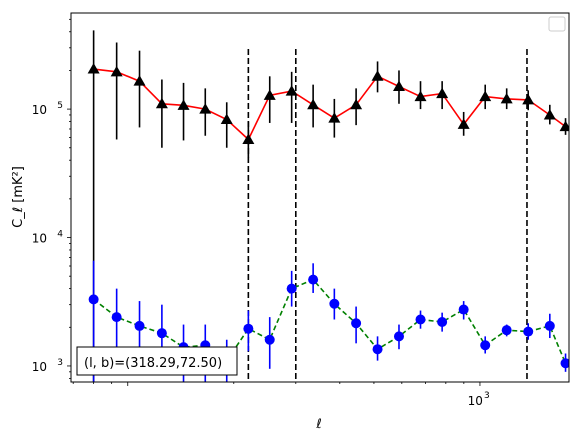 The height and width of the screenshot is (441, 580). I want to click on y-tick-label-exponent: 5, so click(60, 106).